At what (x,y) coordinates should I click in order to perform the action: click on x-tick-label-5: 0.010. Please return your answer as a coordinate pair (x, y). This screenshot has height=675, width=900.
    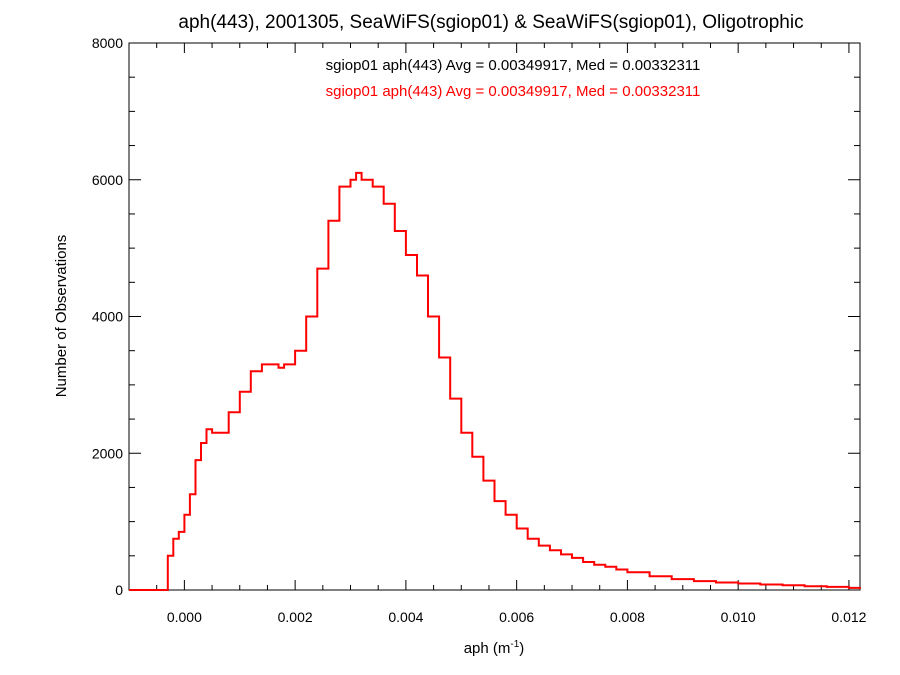
    Looking at the image, I should click on (738, 617).